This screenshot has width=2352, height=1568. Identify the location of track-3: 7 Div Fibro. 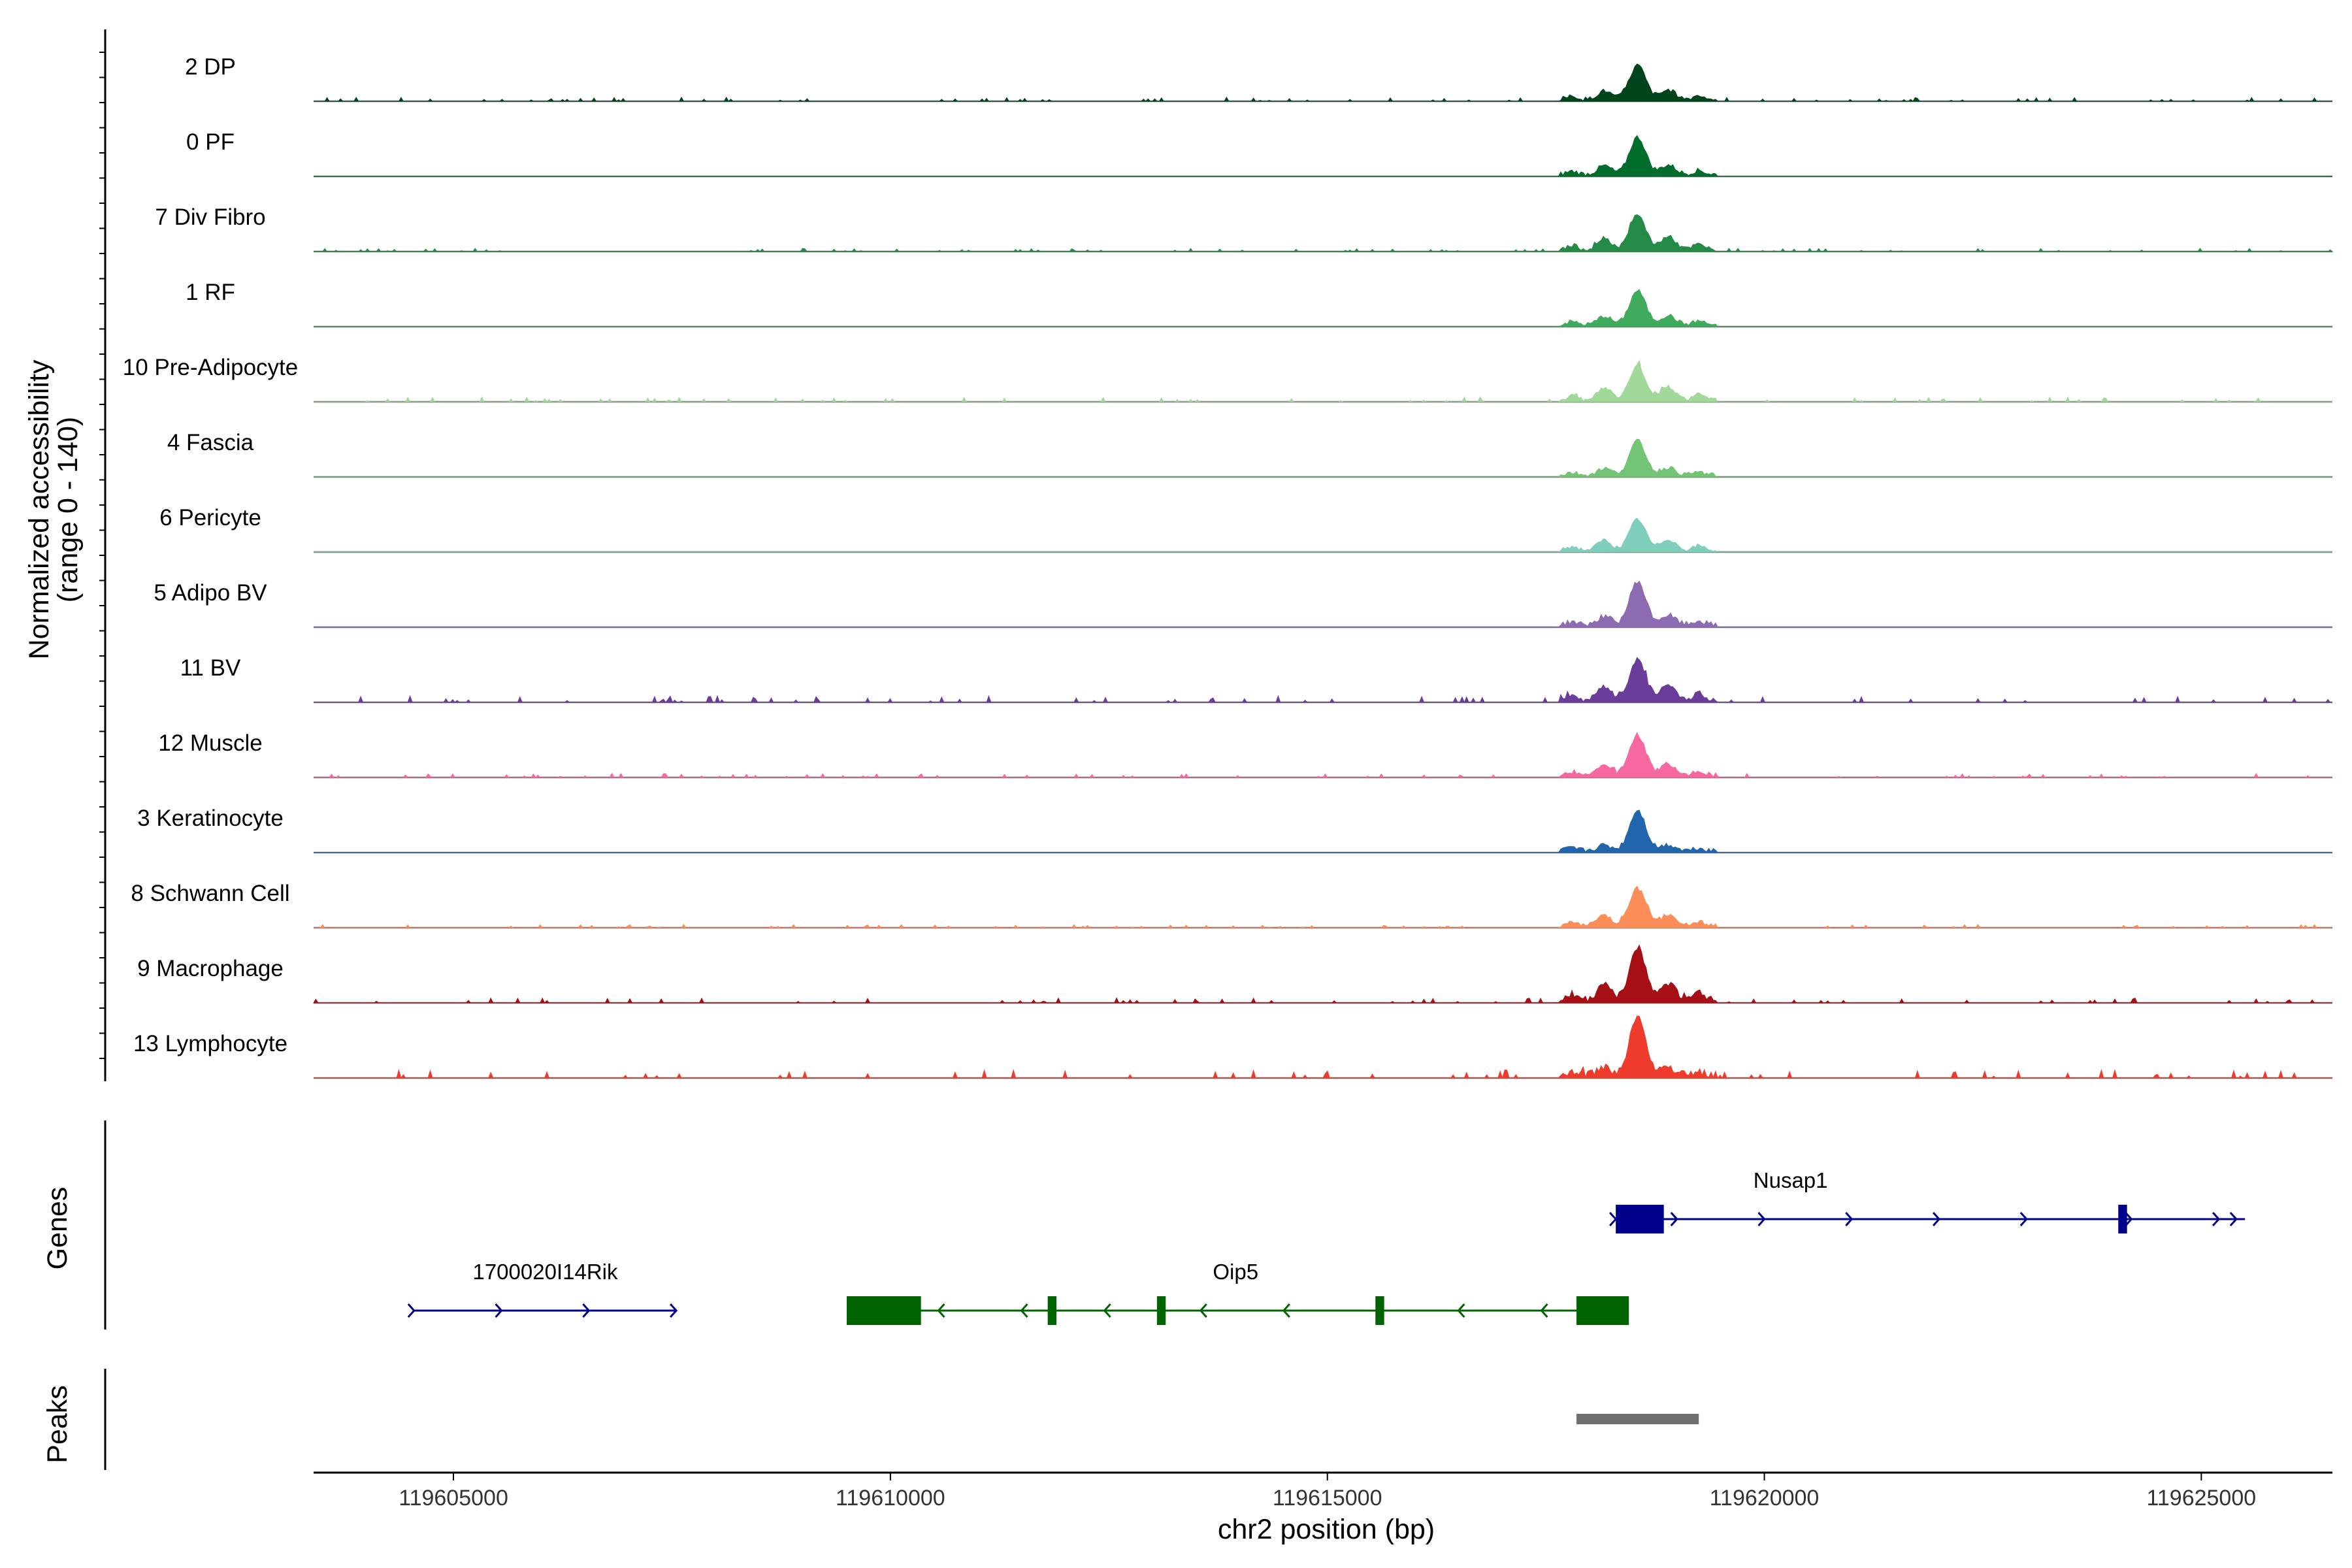
(1244, 228).